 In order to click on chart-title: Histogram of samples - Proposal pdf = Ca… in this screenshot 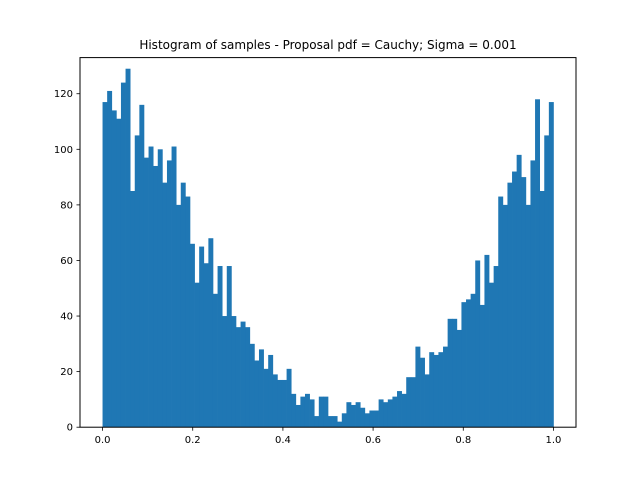, I will do `click(327, 45)`.